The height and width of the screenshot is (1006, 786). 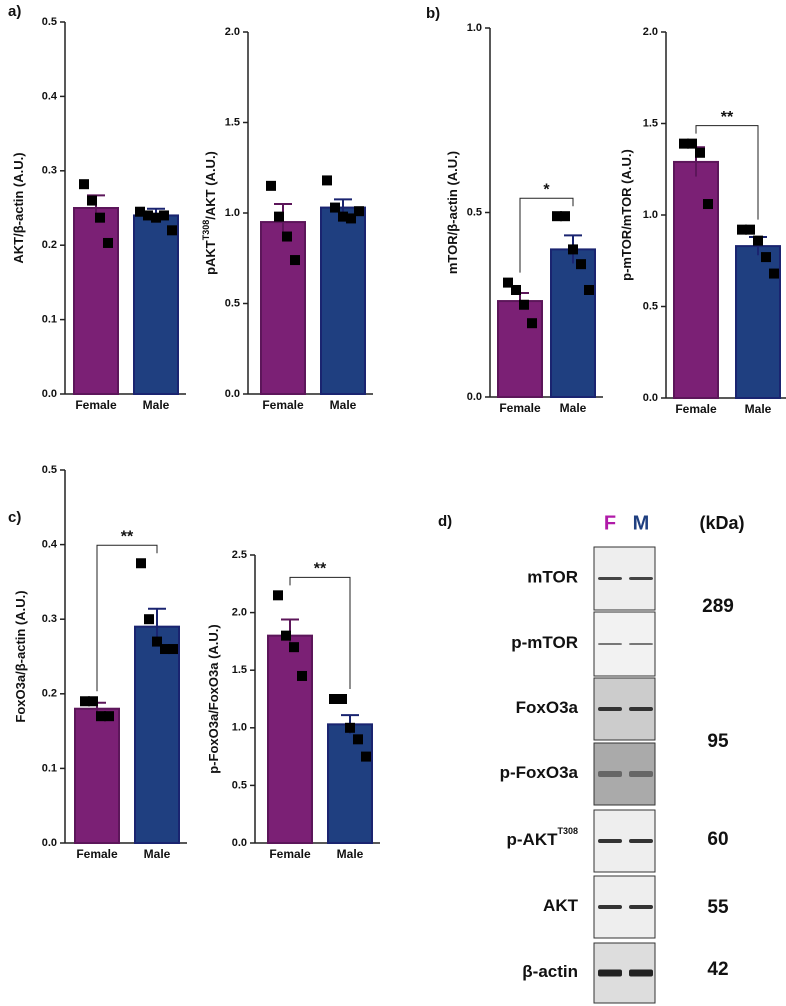 I want to click on y-axis-label-text: FoxO3a/β-actin (A.U.), so click(x=20, y=656).